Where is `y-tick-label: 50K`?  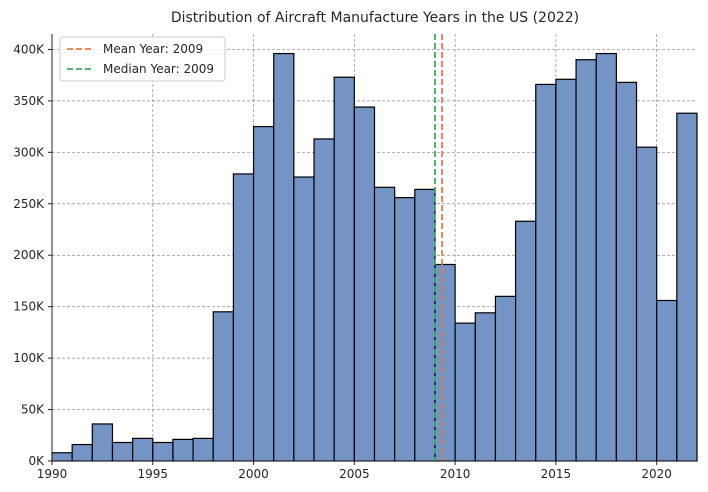 y-tick-label: 50K is located at coordinates (33, 410).